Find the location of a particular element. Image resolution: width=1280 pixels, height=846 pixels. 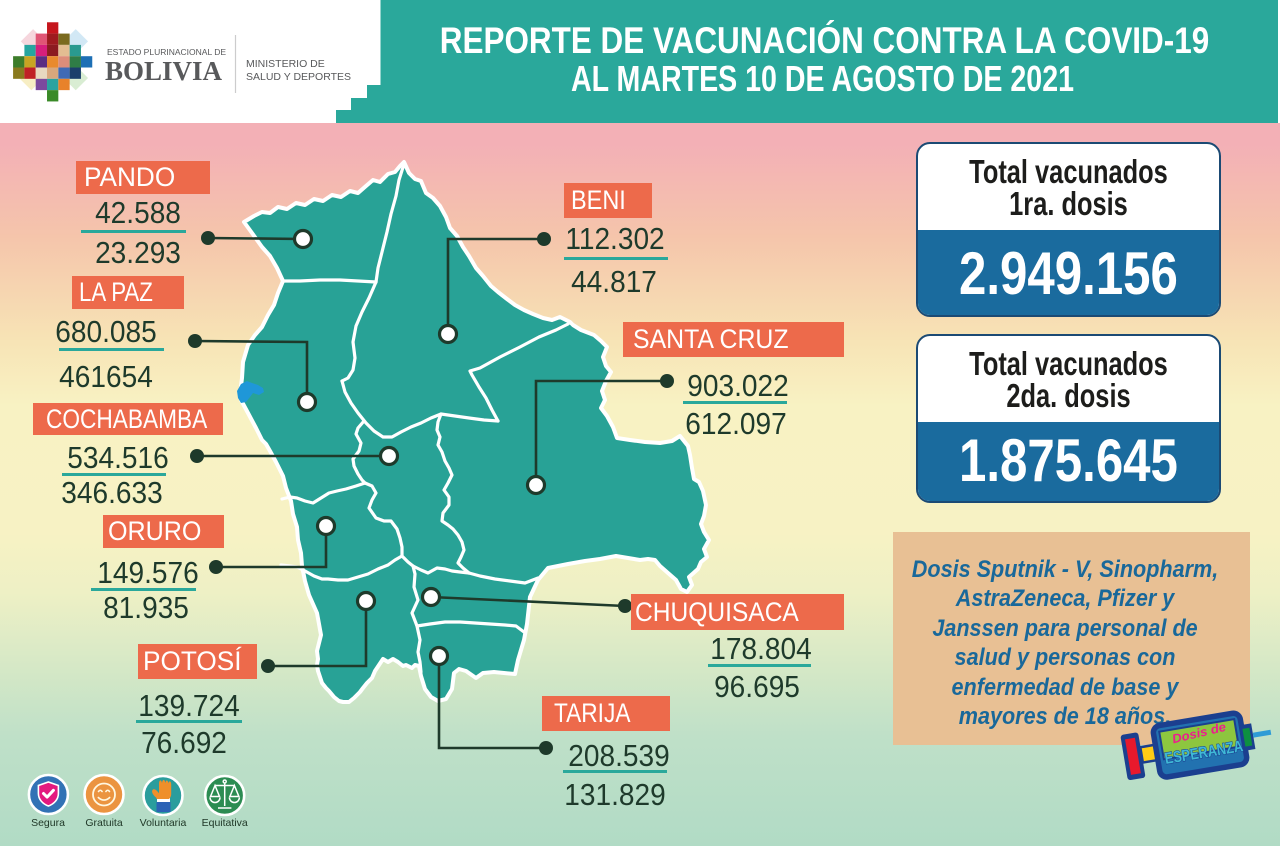

svg-text: ESTADO PLURINACIONAL DE is located at coordinates (166, 52).